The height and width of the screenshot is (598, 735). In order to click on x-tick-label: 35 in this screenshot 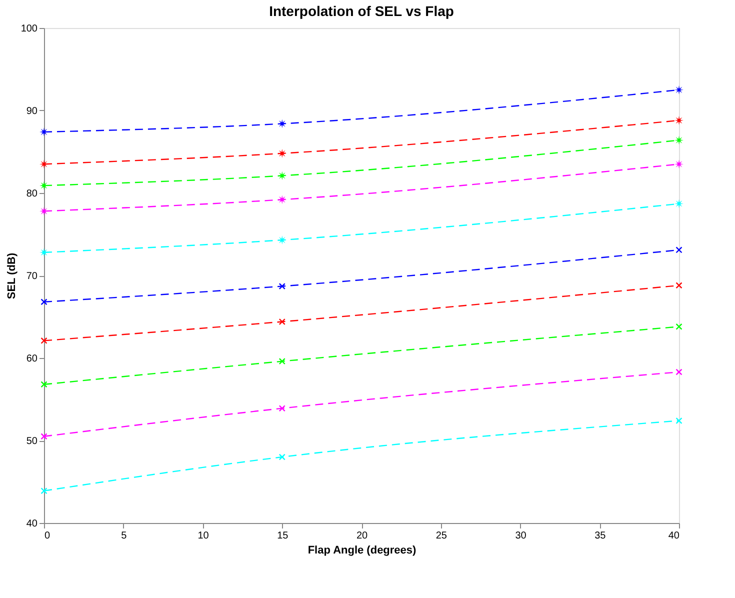, I will do `click(600, 536)`.